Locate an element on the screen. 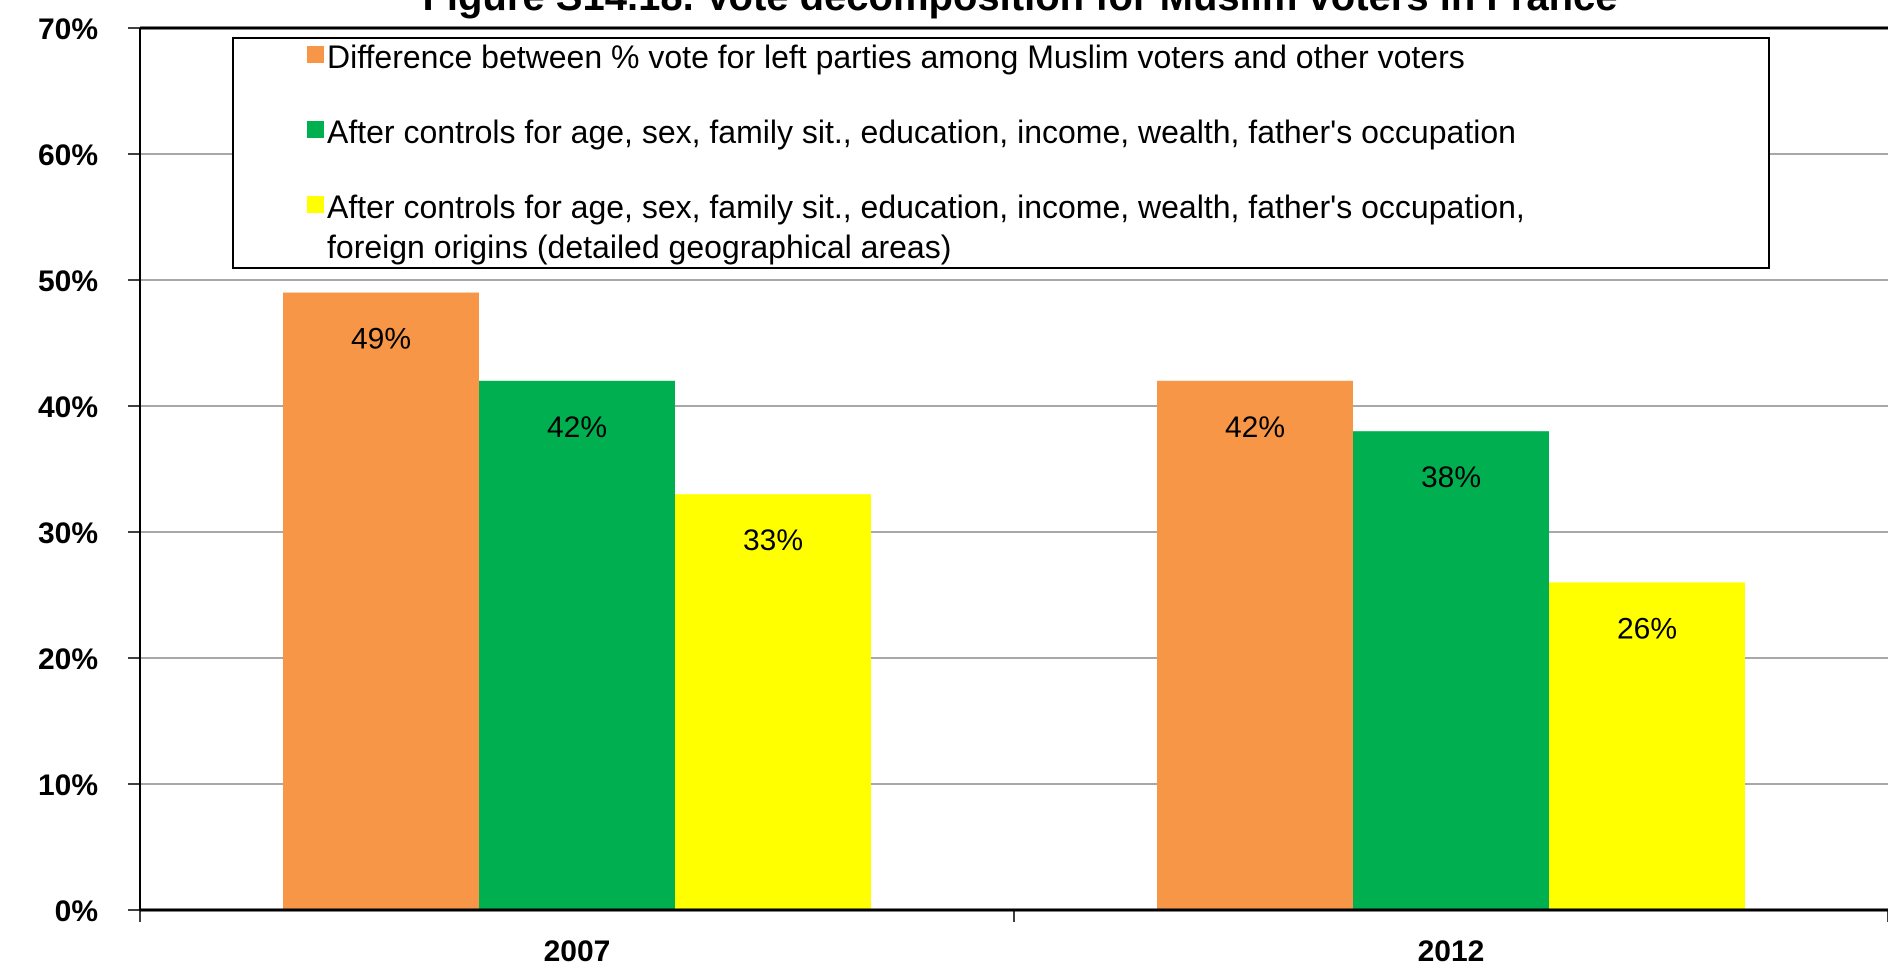  data-label: 33% is located at coordinates (773, 540).